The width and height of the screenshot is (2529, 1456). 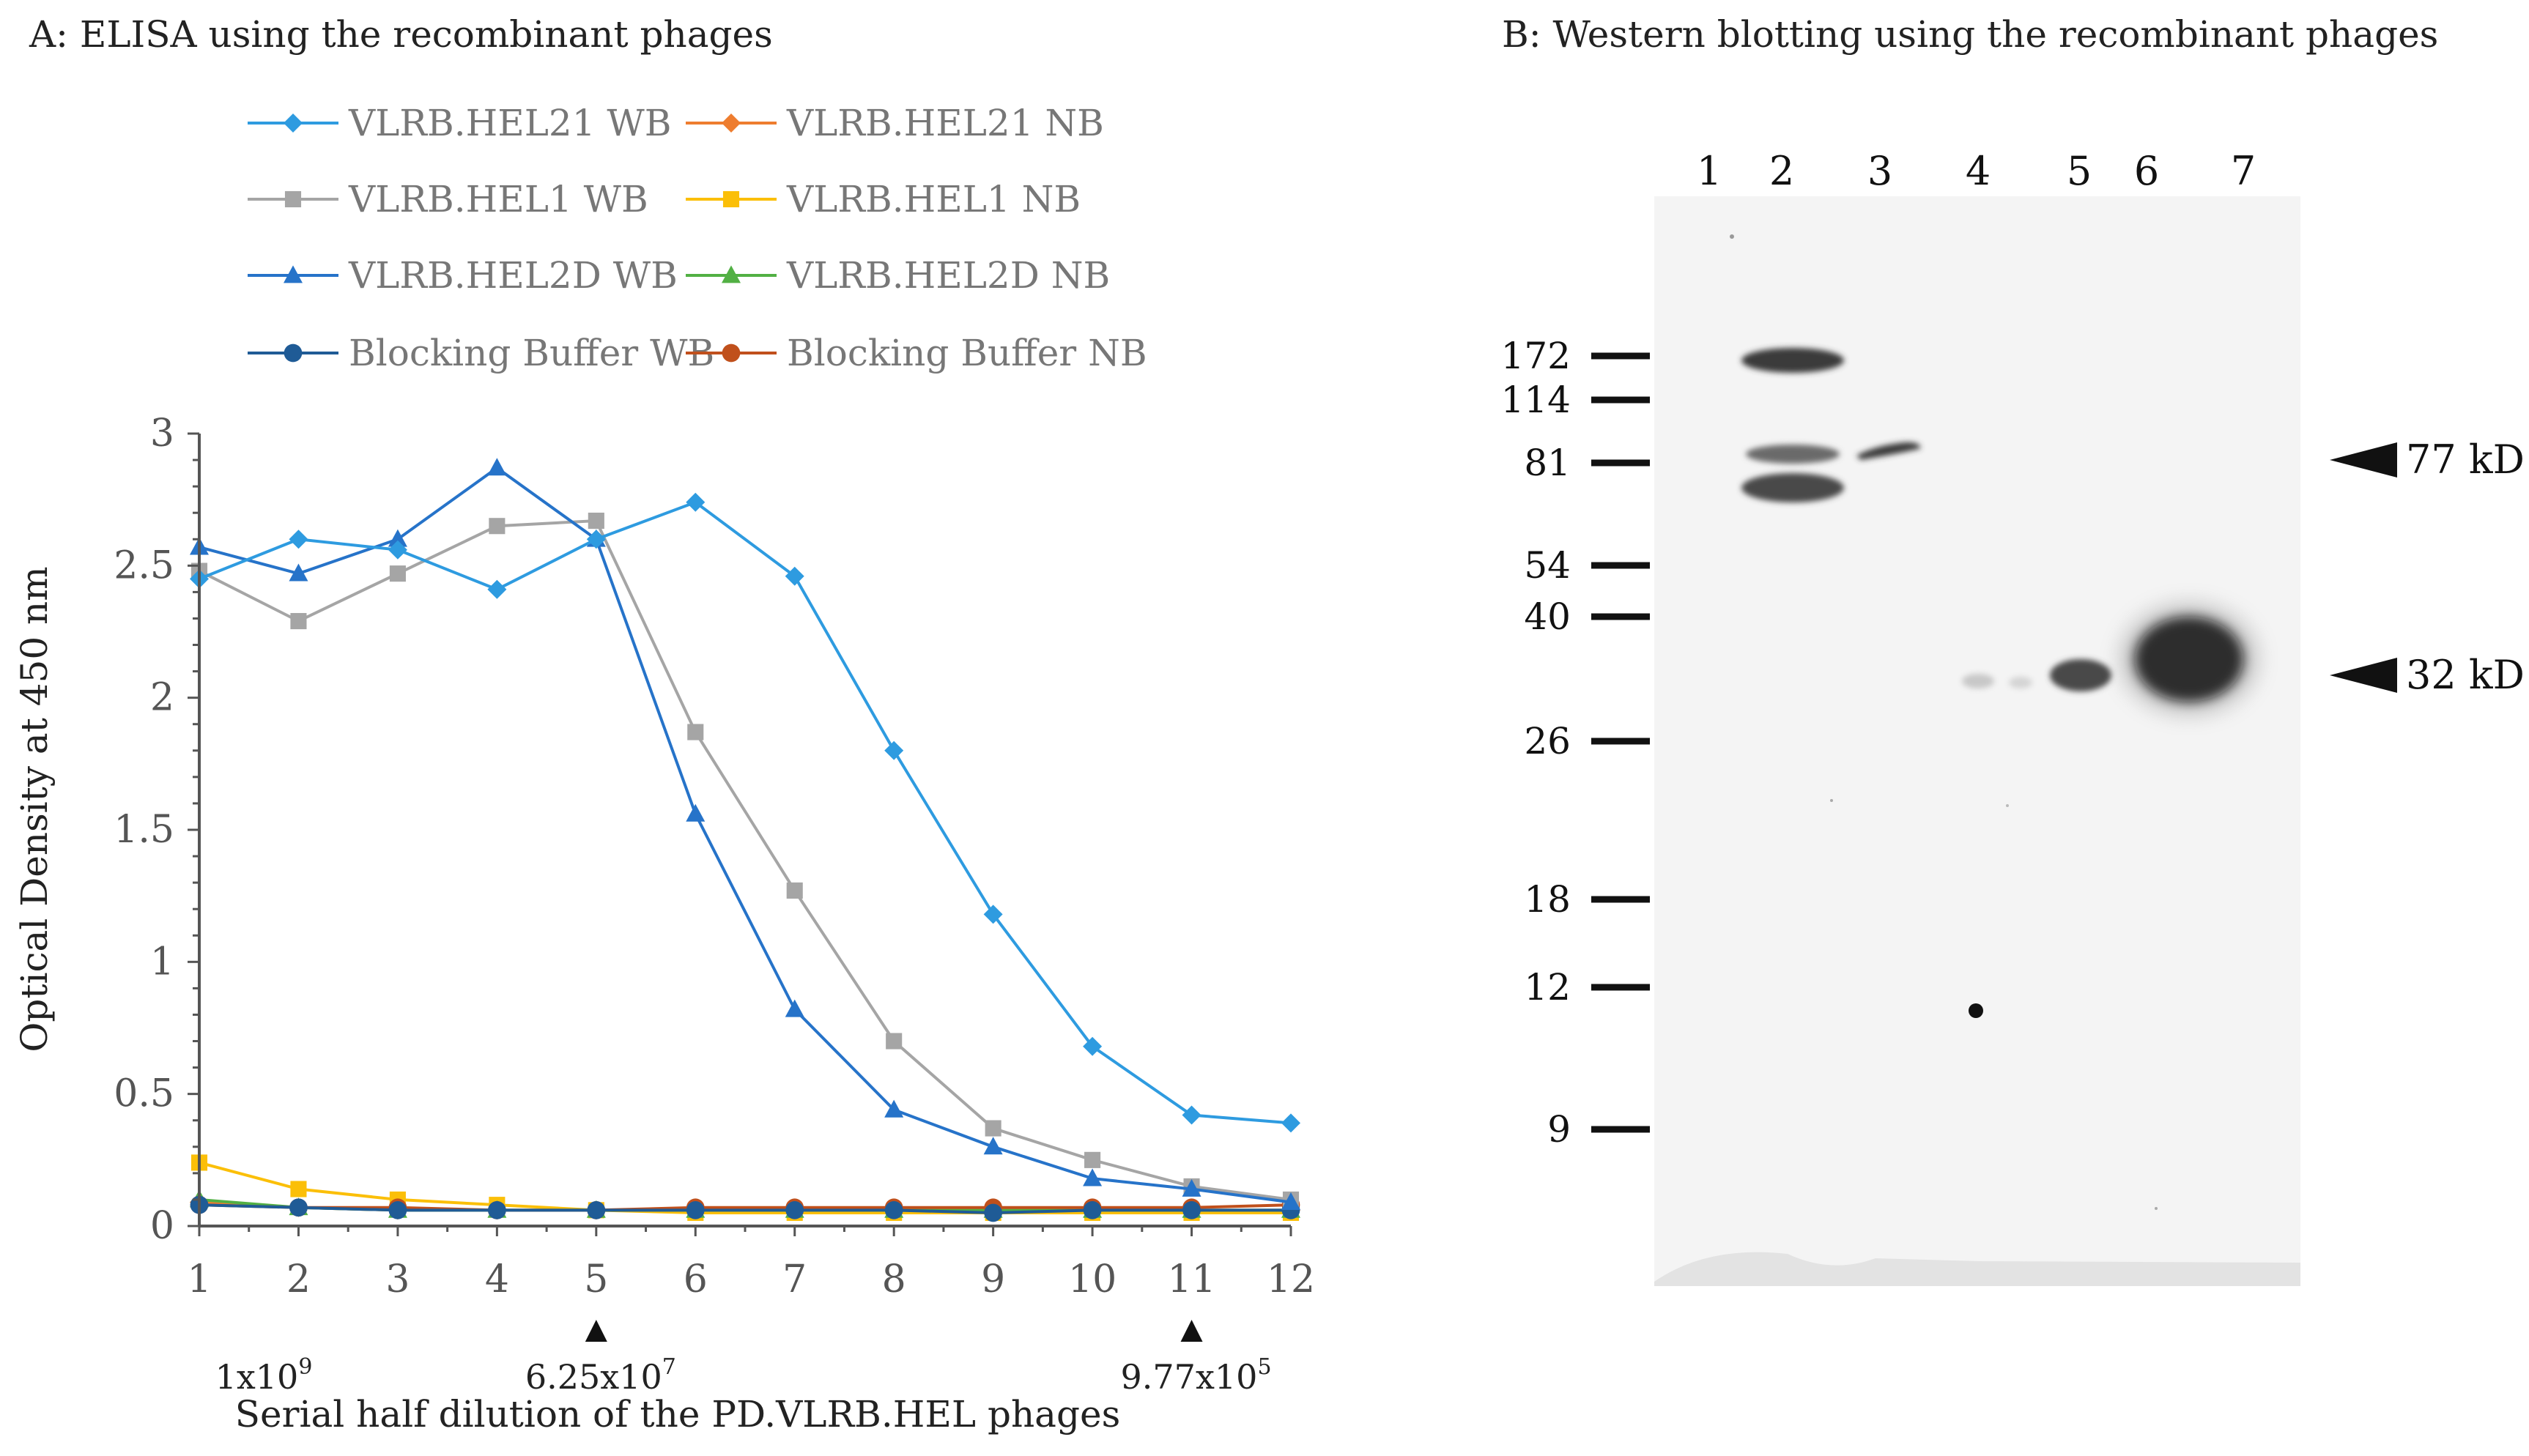 What do you see at coordinates (1781, 171) in the screenshot?
I see `lane-label-2: 2` at bounding box center [1781, 171].